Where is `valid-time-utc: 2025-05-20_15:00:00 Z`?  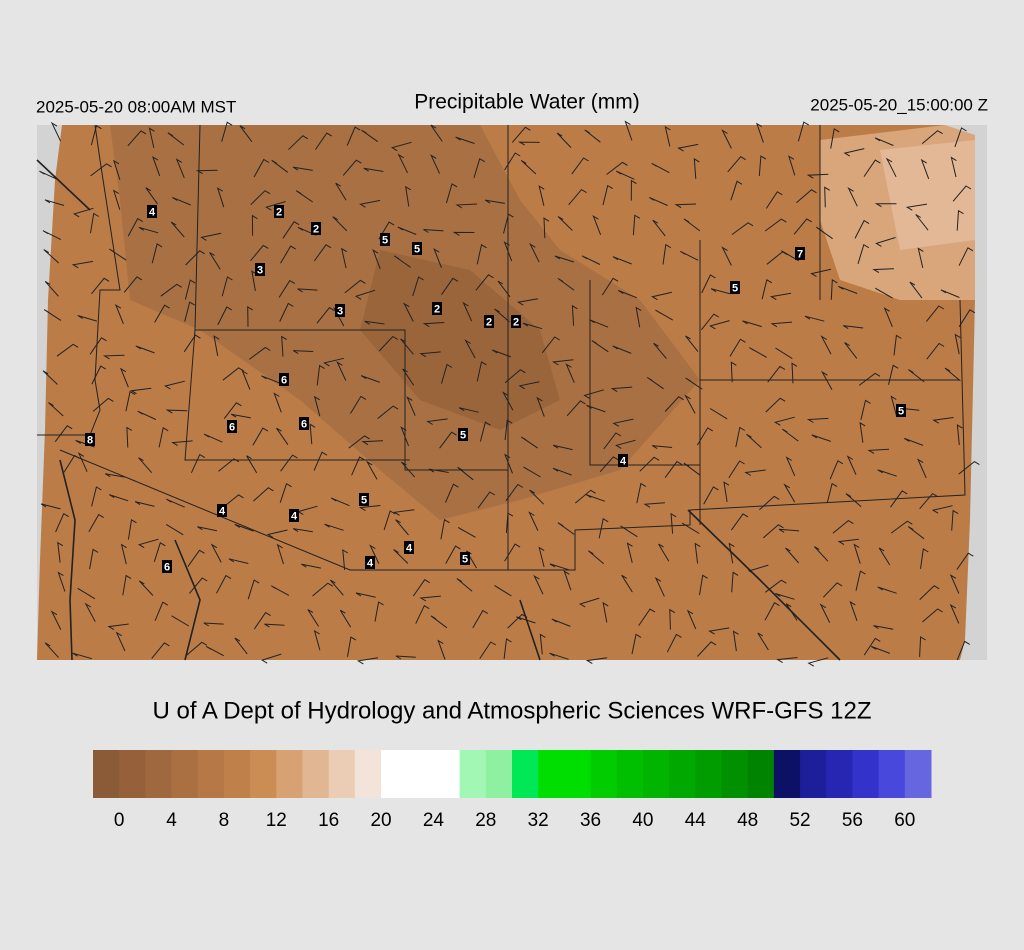 valid-time-utc: 2025-05-20_15:00:00 Z is located at coordinates (899, 104).